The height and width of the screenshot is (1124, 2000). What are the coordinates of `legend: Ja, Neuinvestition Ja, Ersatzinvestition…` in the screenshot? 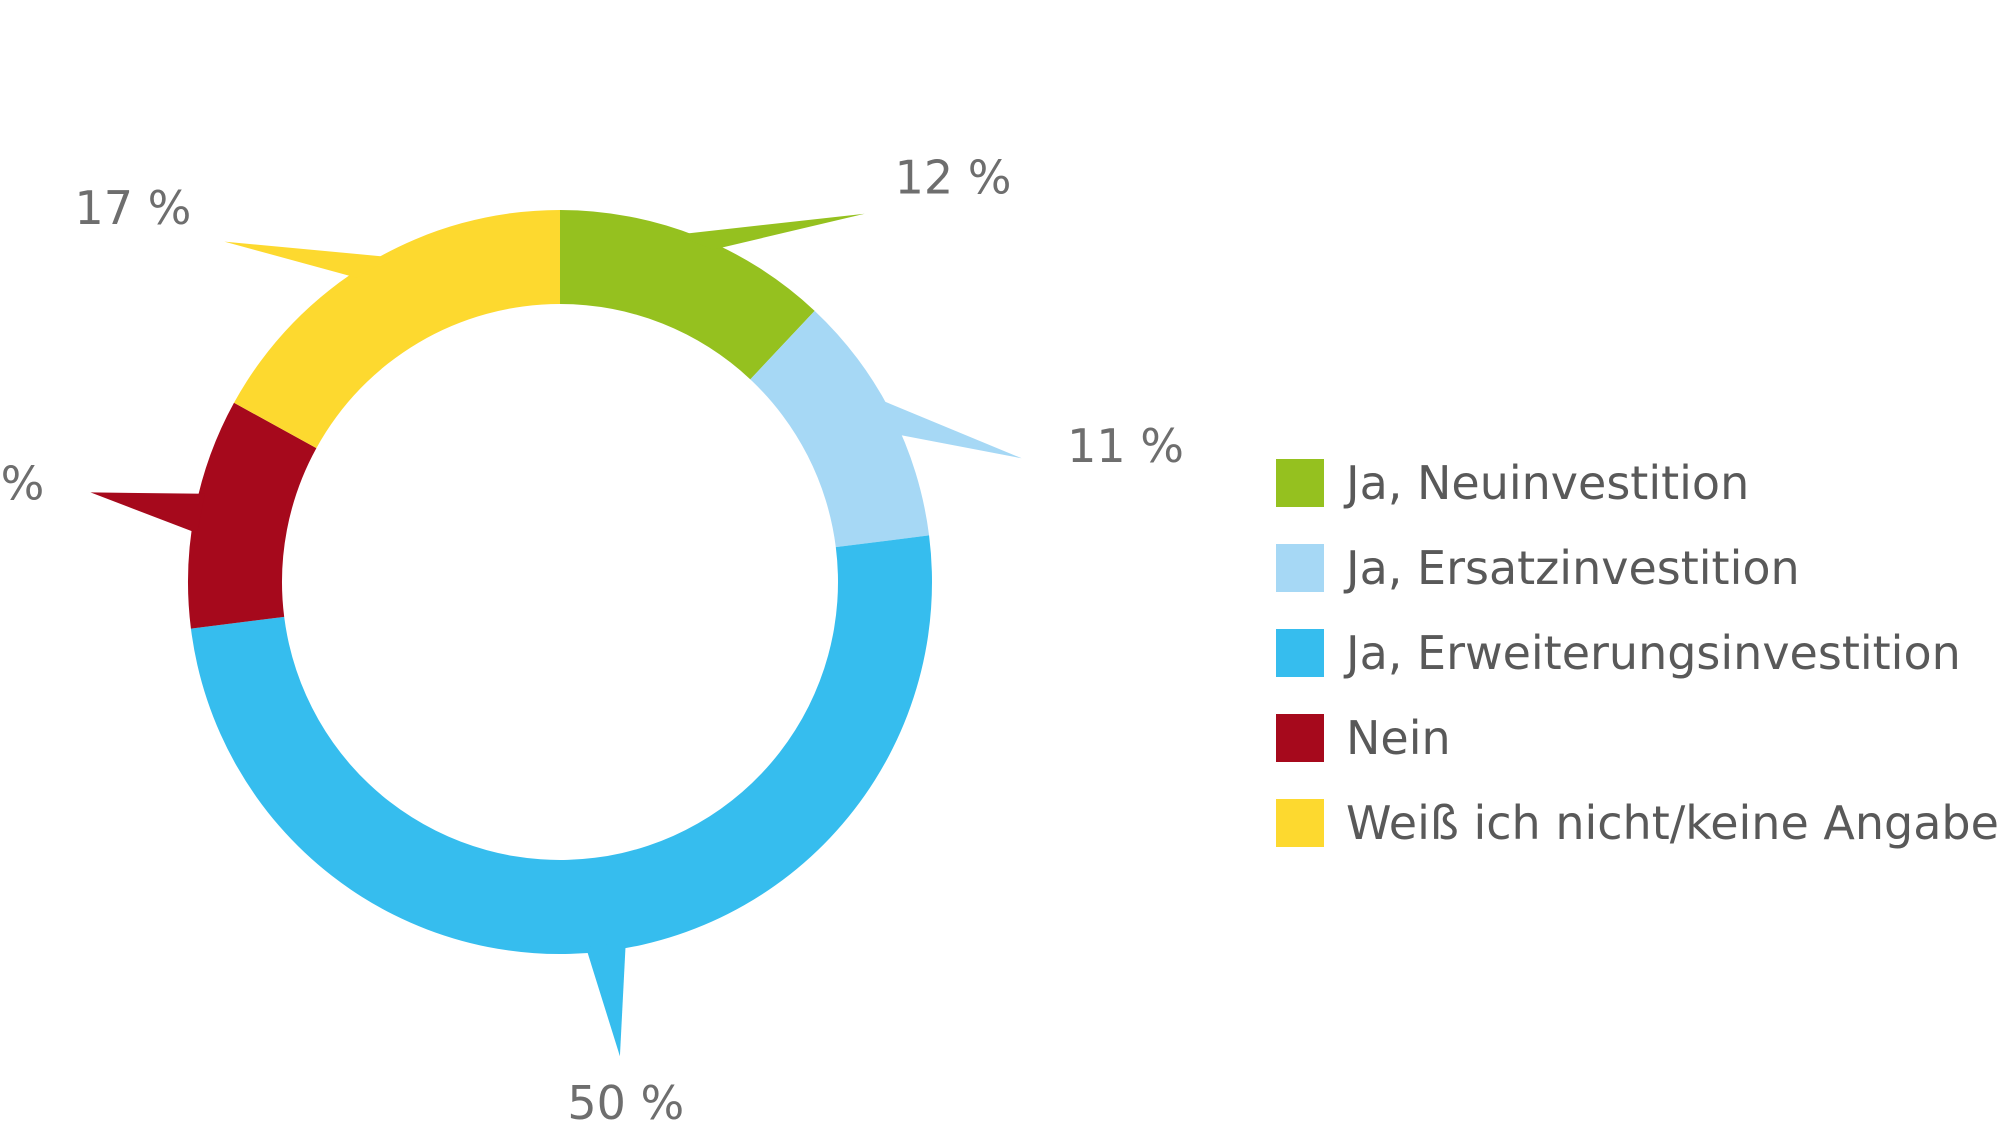 It's located at (1637, 652).